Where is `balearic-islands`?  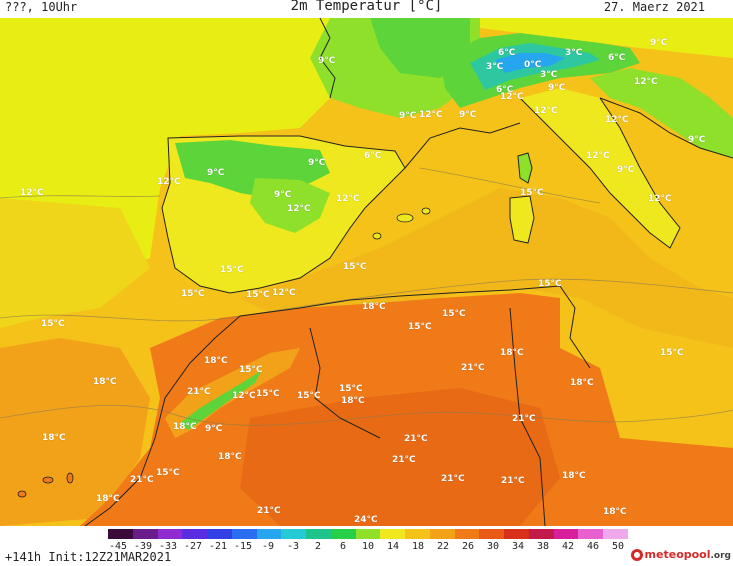 balearic-islands is located at coordinates (401, 223).